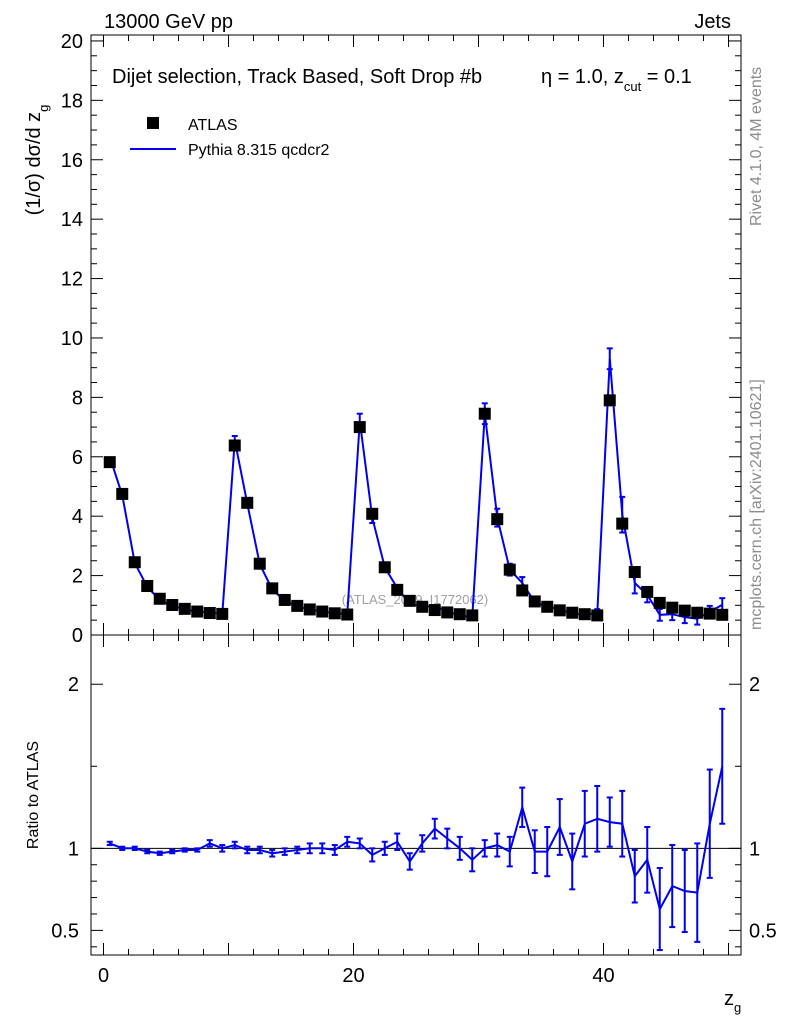 The height and width of the screenshot is (1024, 786). Describe the element at coordinates (72, 280) in the screenshot. I see `y-tick-label: 12` at that location.